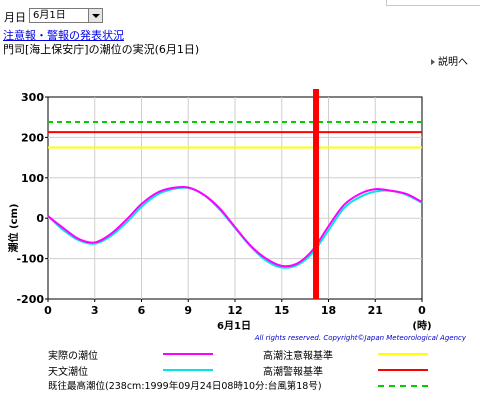 The height and width of the screenshot is (410, 480). I want to click on x-tick-label: 9, so click(188, 310).